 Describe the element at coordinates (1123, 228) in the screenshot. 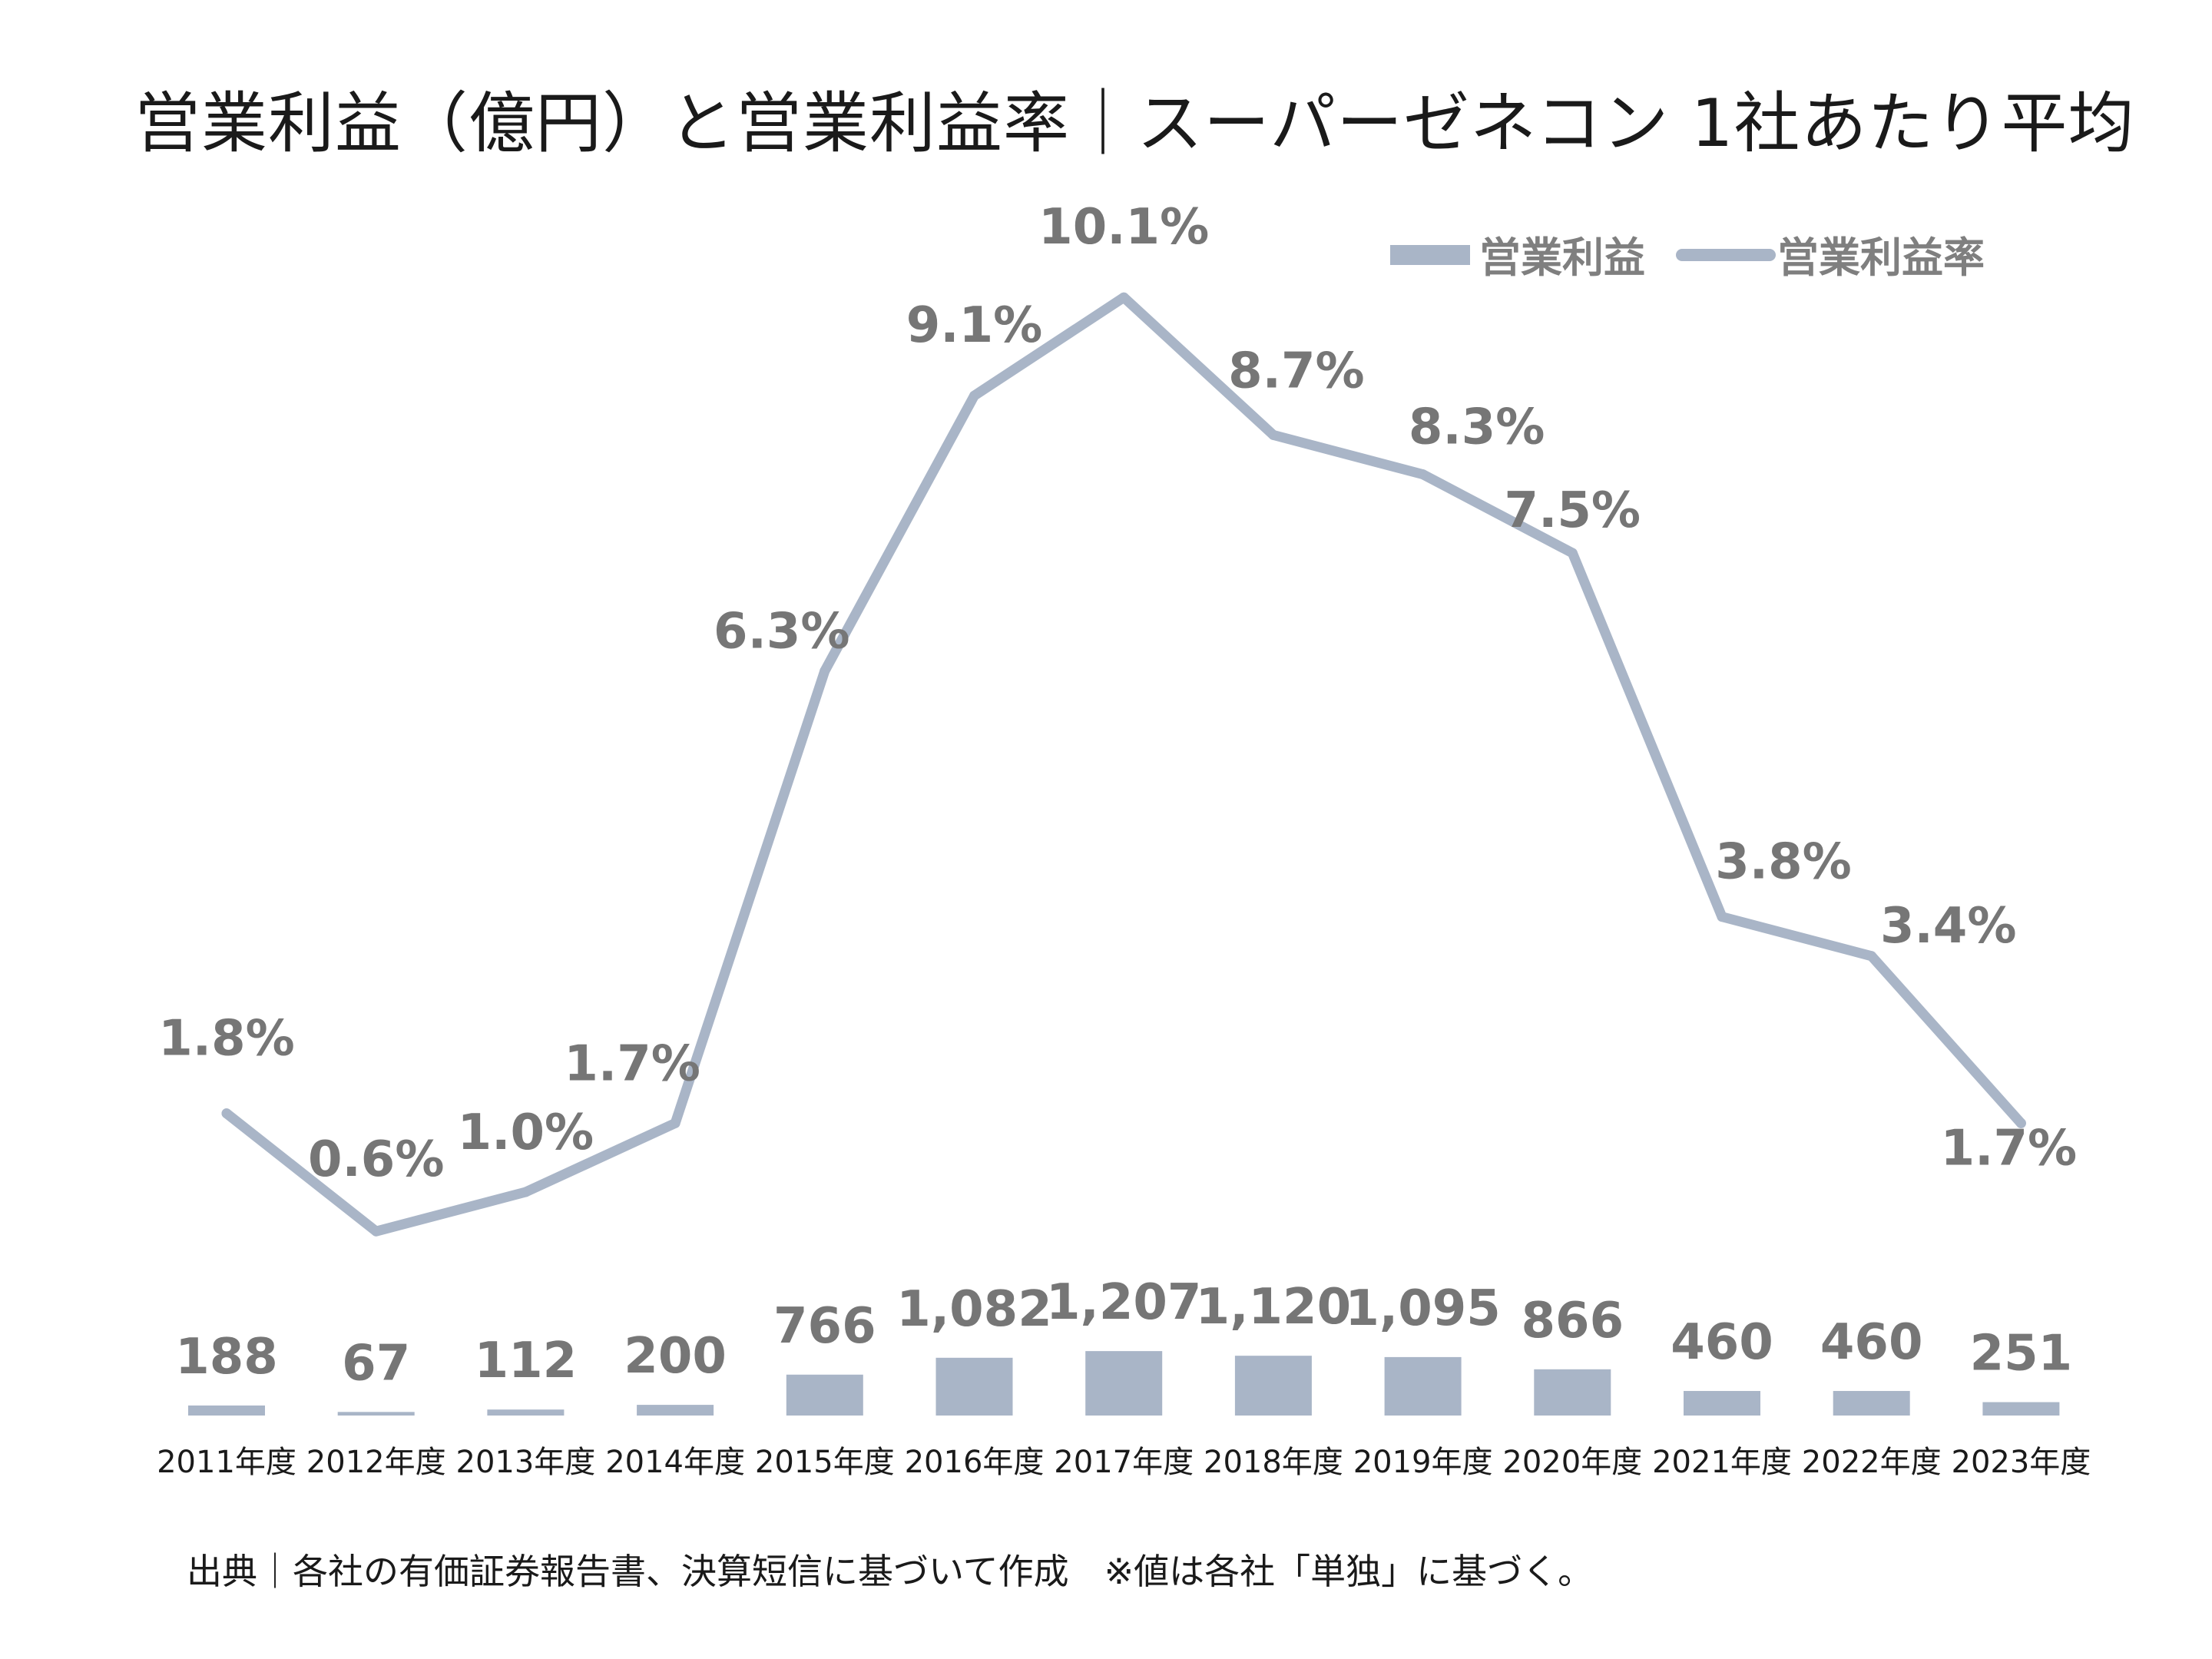

I see `line-value-label-6: 10.1%` at that location.